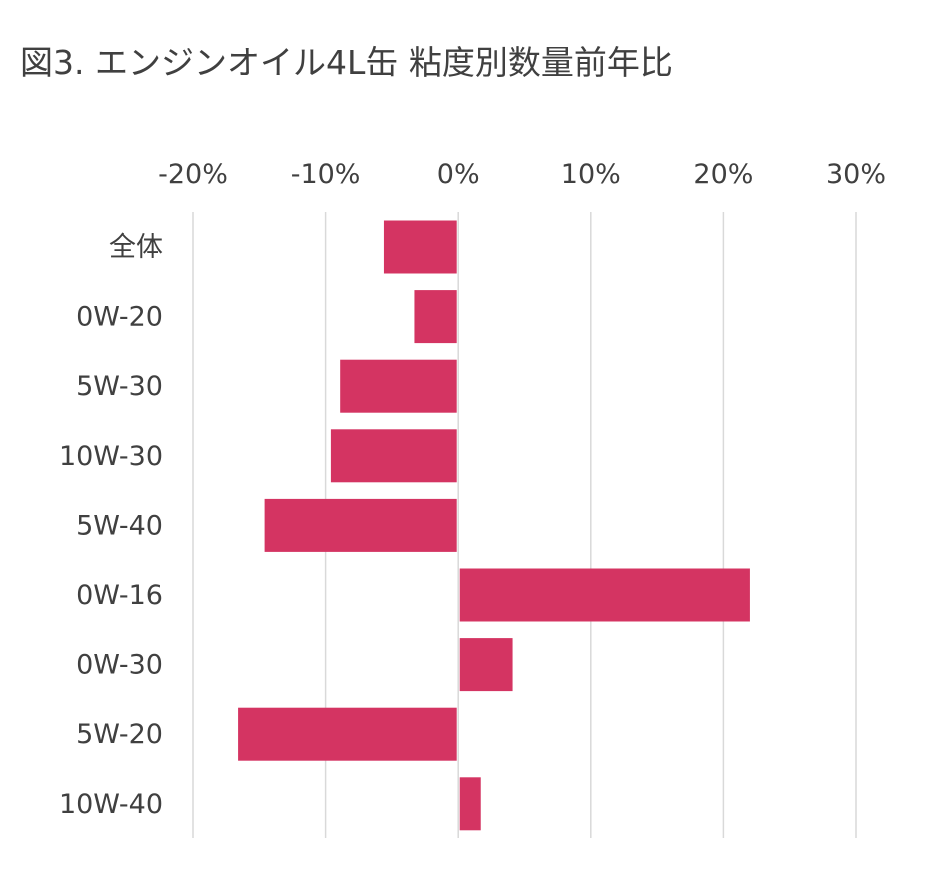  What do you see at coordinates (522, 174) in the screenshot?
I see `x-axis-tick-labels: -20% -10% 0% 10% 20% 30%` at bounding box center [522, 174].